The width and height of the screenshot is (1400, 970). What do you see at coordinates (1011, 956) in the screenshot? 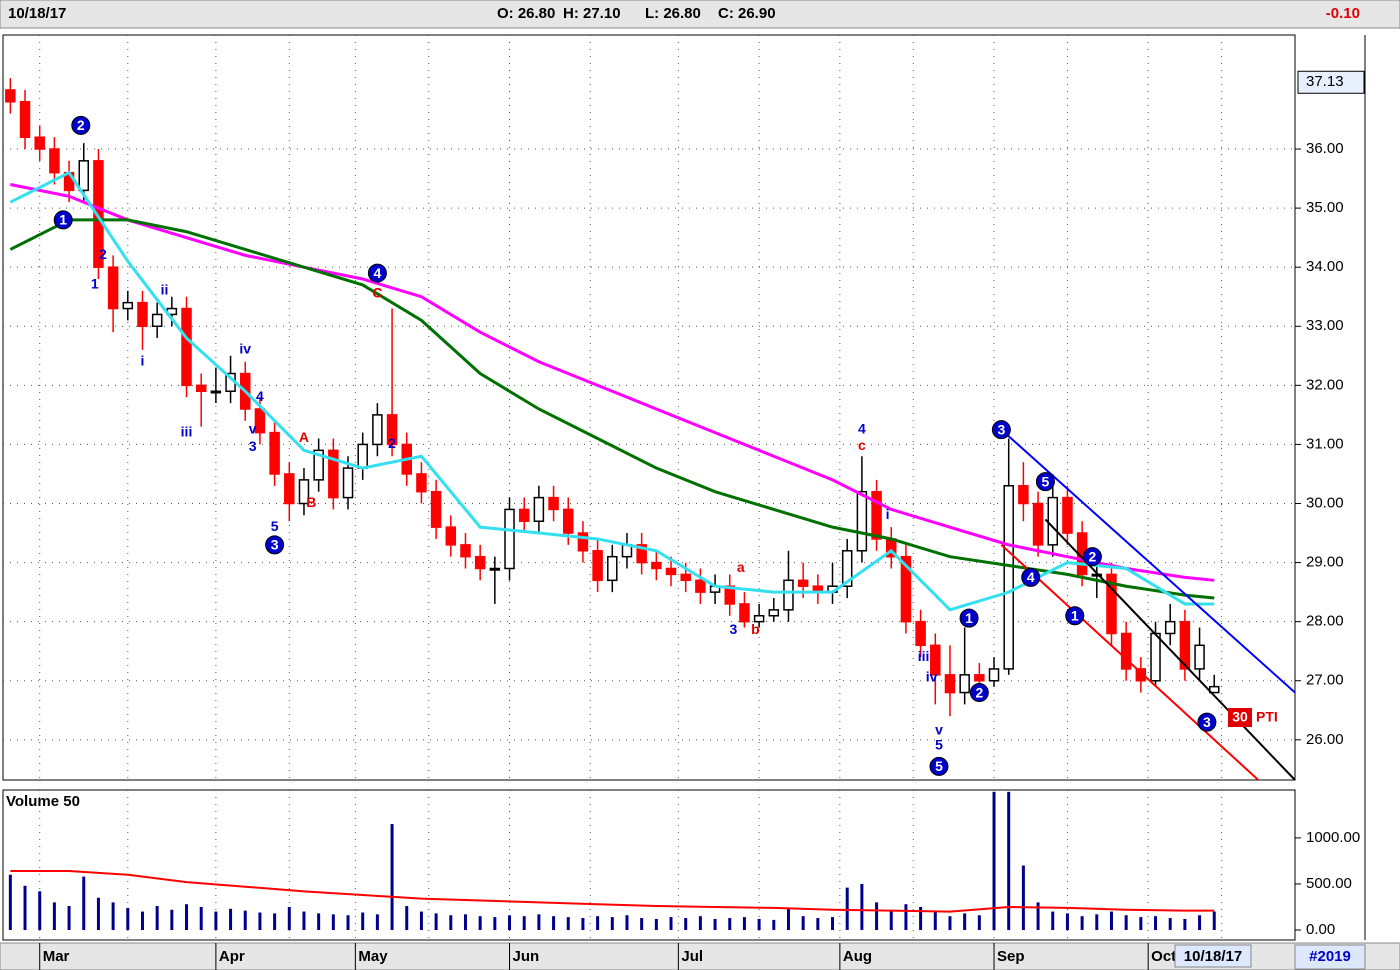
I see `x-tick-label: Sep` at bounding box center [1011, 956].